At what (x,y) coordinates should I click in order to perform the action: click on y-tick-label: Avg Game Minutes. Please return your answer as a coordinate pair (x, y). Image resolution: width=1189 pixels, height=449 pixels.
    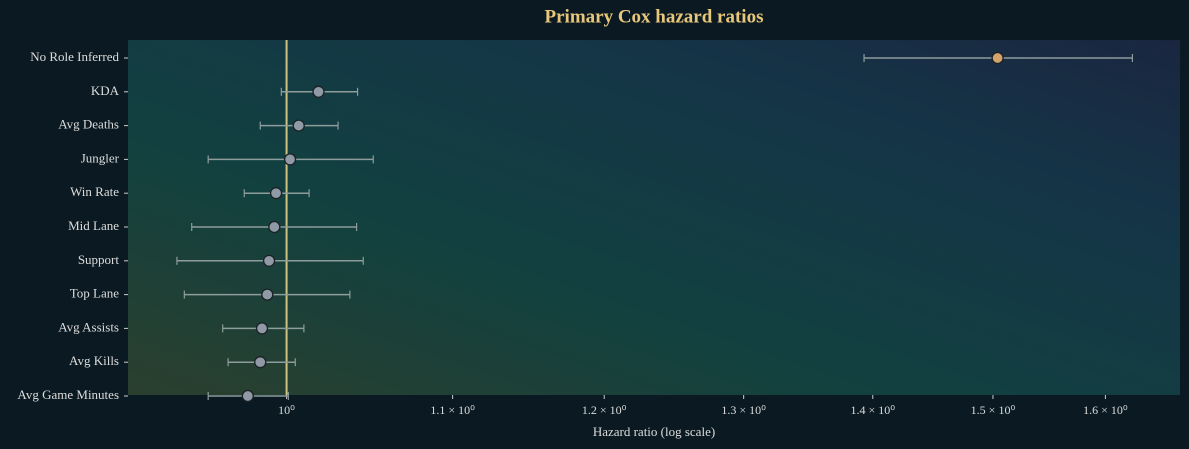
    Looking at the image, I should click on (68, 394).